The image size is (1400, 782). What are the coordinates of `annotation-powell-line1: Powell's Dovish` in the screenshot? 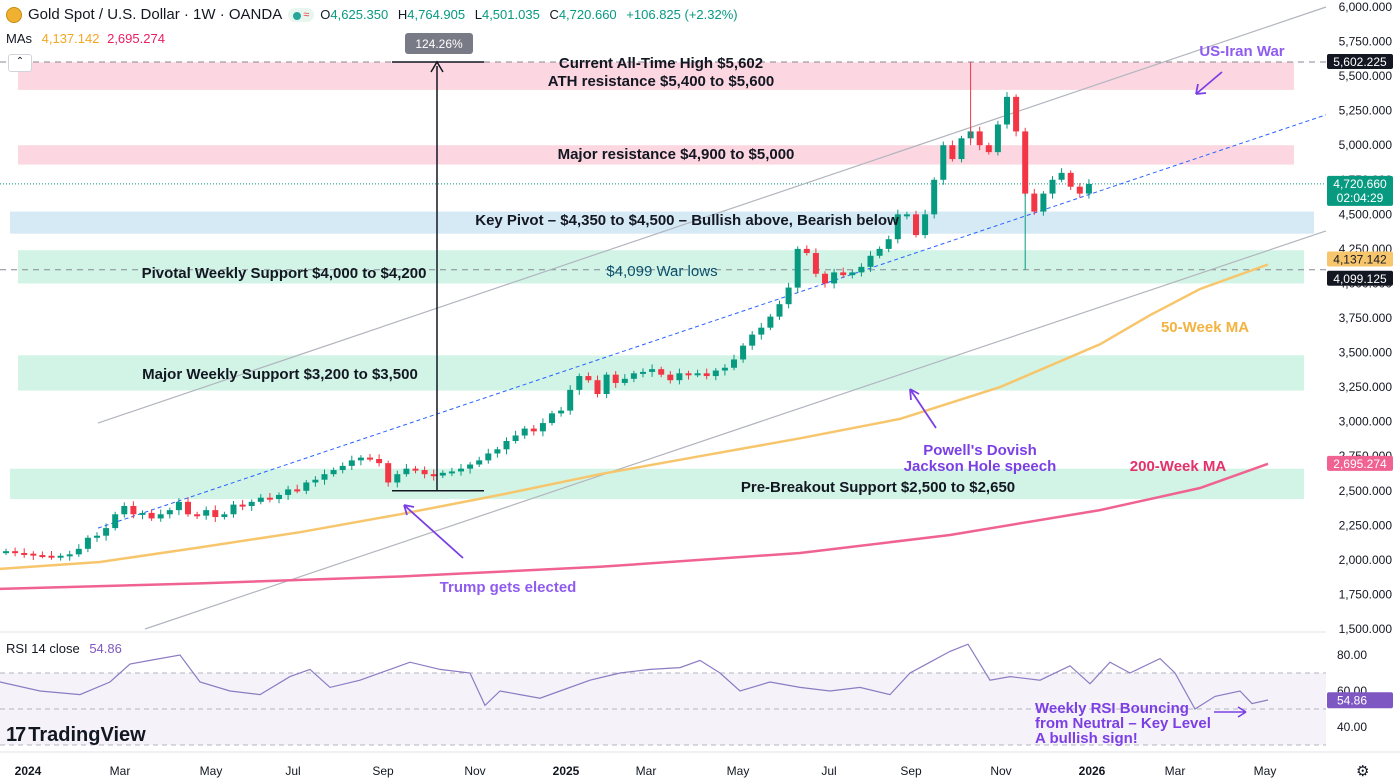 It's located at (980, 450).